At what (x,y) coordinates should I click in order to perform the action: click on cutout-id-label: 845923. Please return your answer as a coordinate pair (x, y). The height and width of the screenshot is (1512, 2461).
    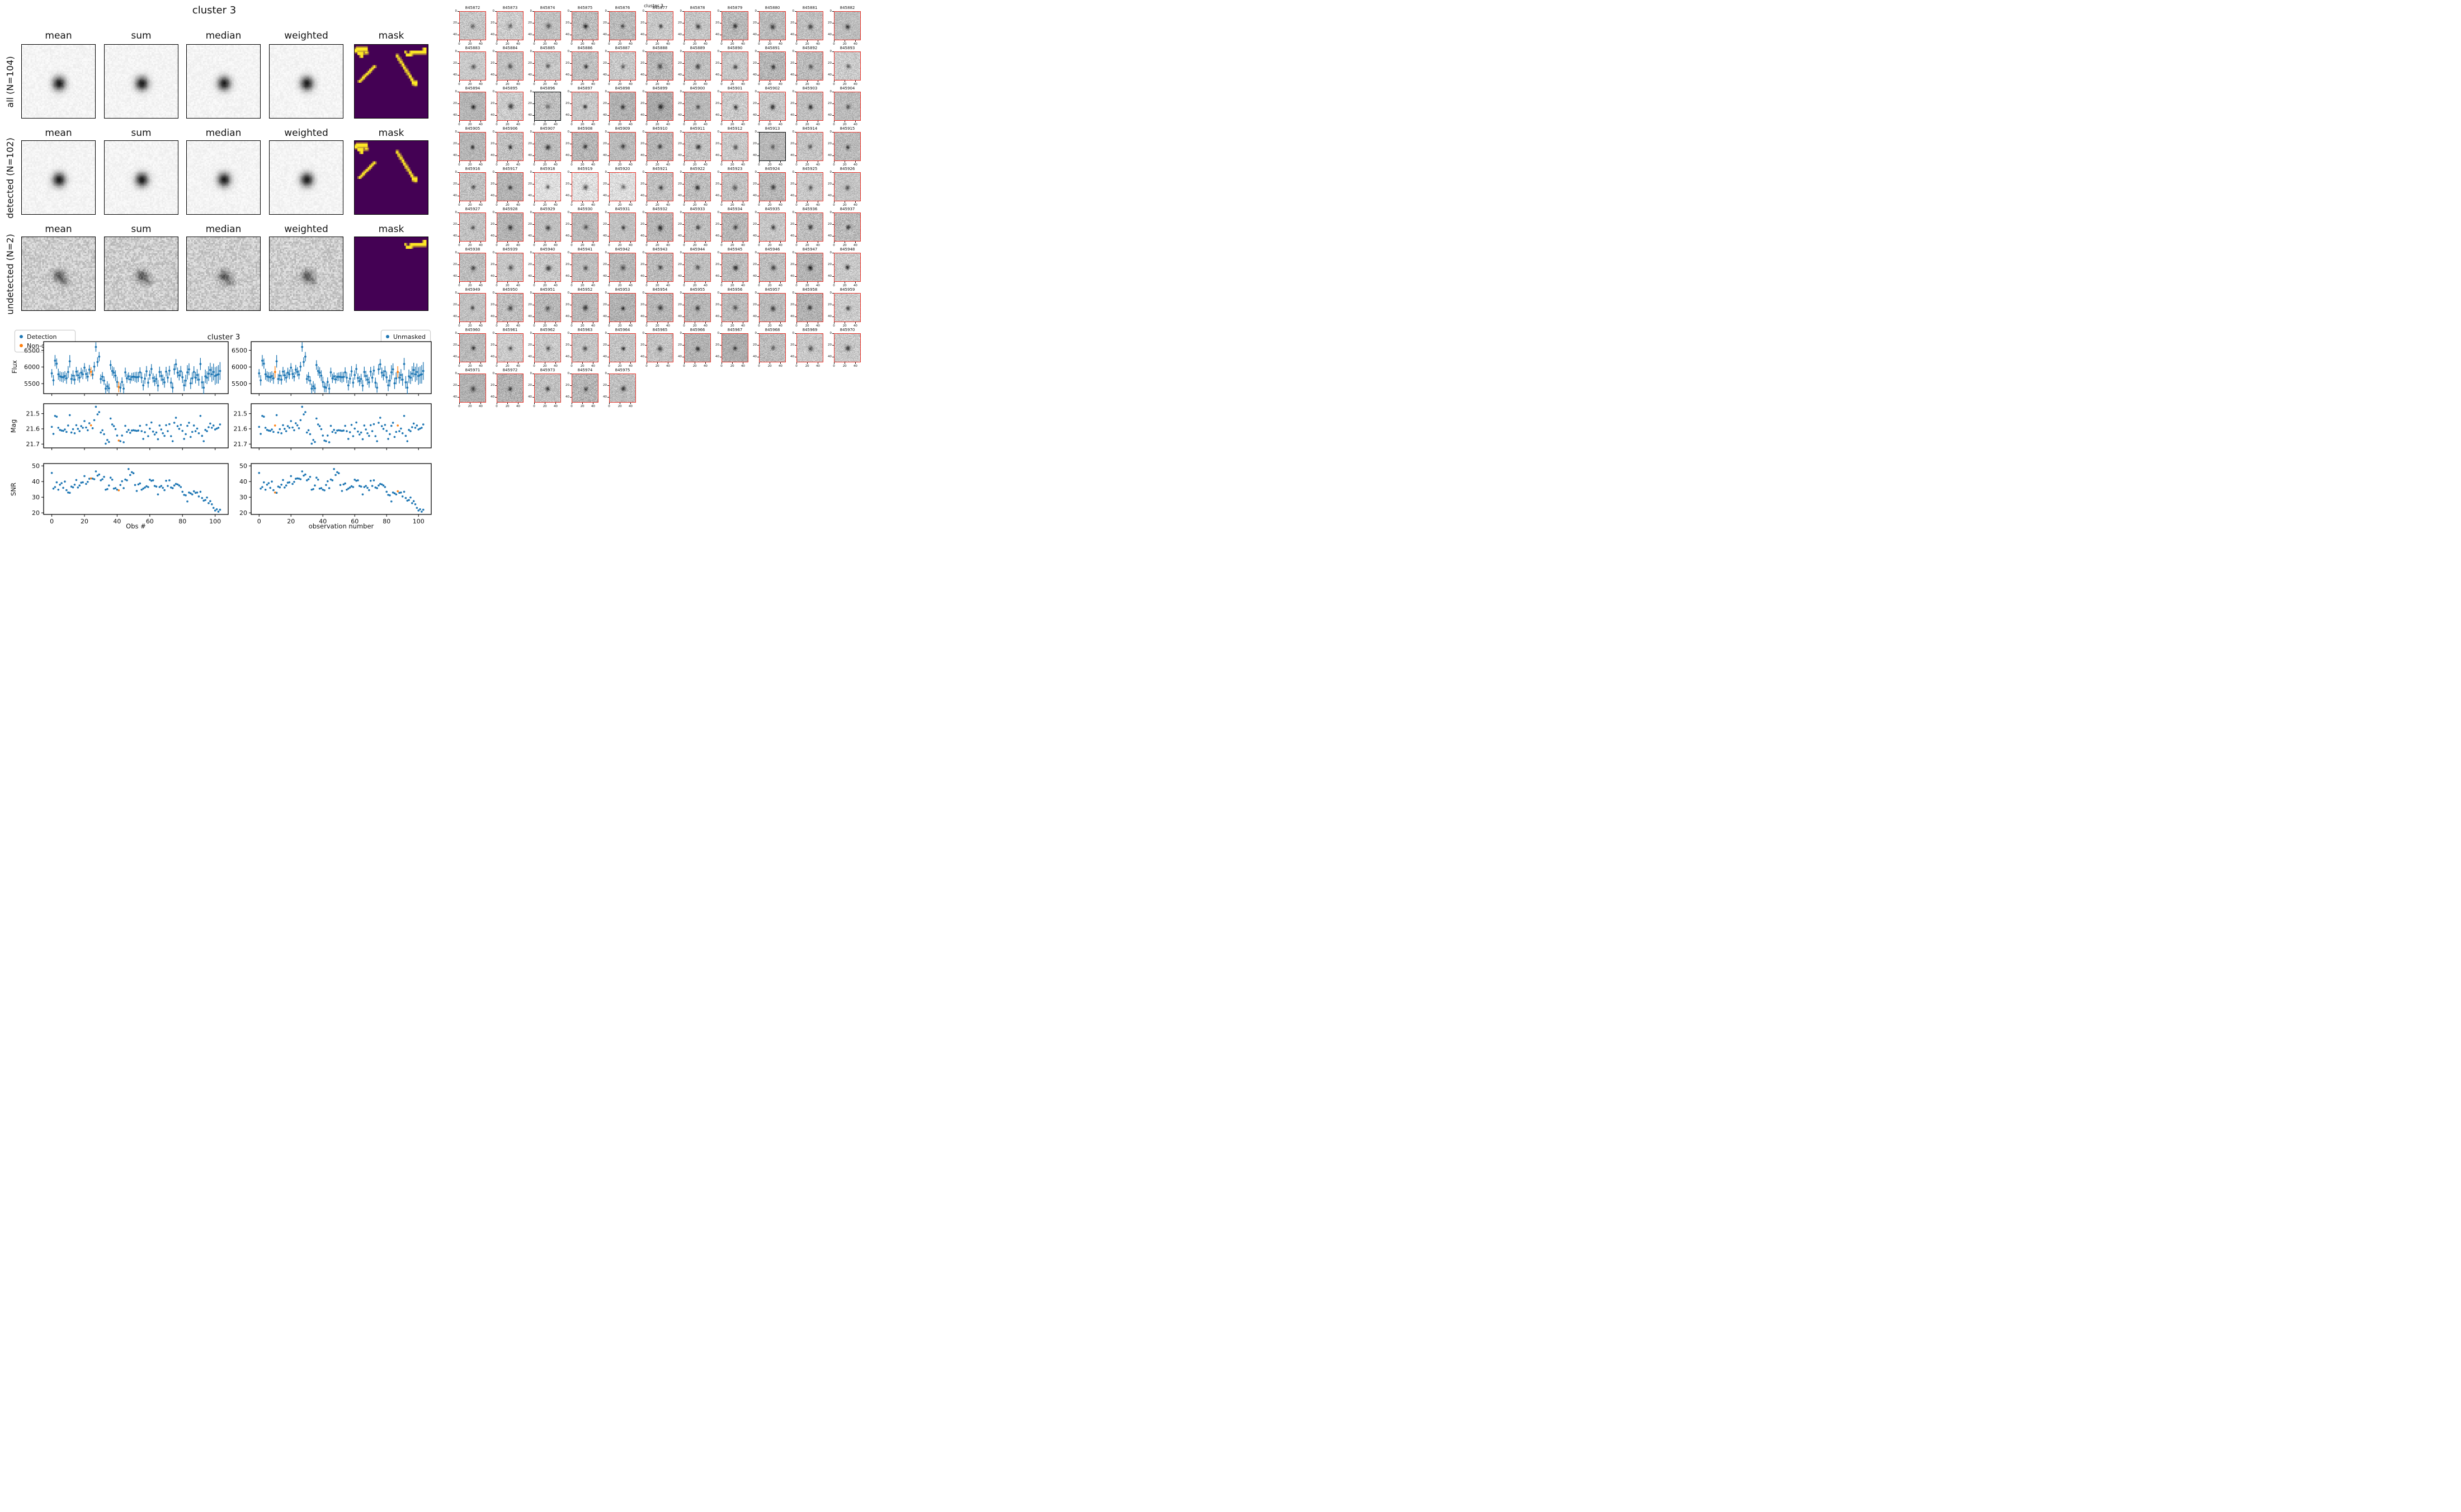
    Looking at the image, I should click on (735, 169).